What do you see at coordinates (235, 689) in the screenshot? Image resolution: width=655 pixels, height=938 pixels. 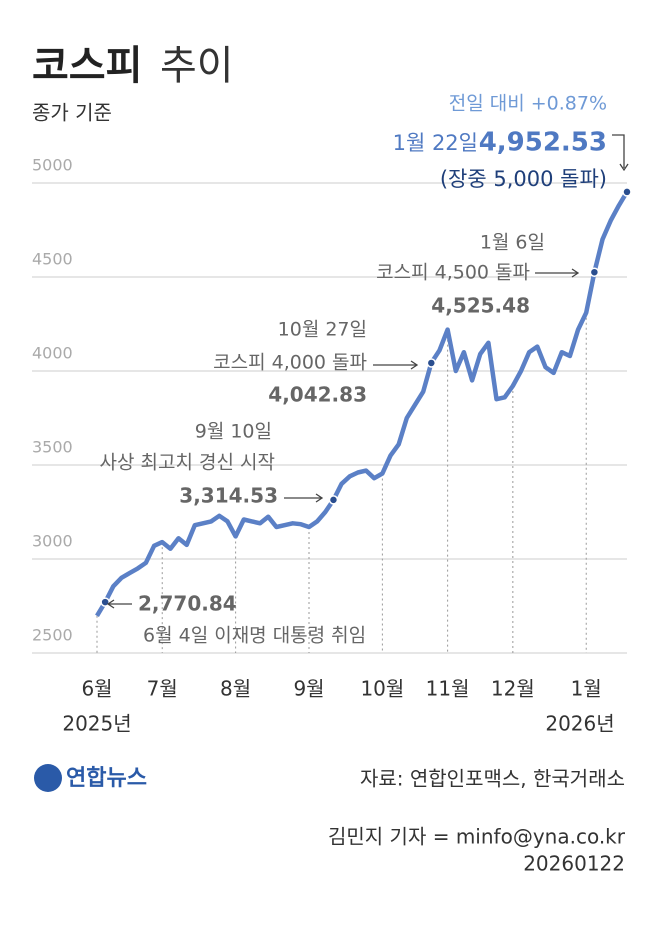 I see `x-tick-label: 8월` at bounding box center [235, 689].